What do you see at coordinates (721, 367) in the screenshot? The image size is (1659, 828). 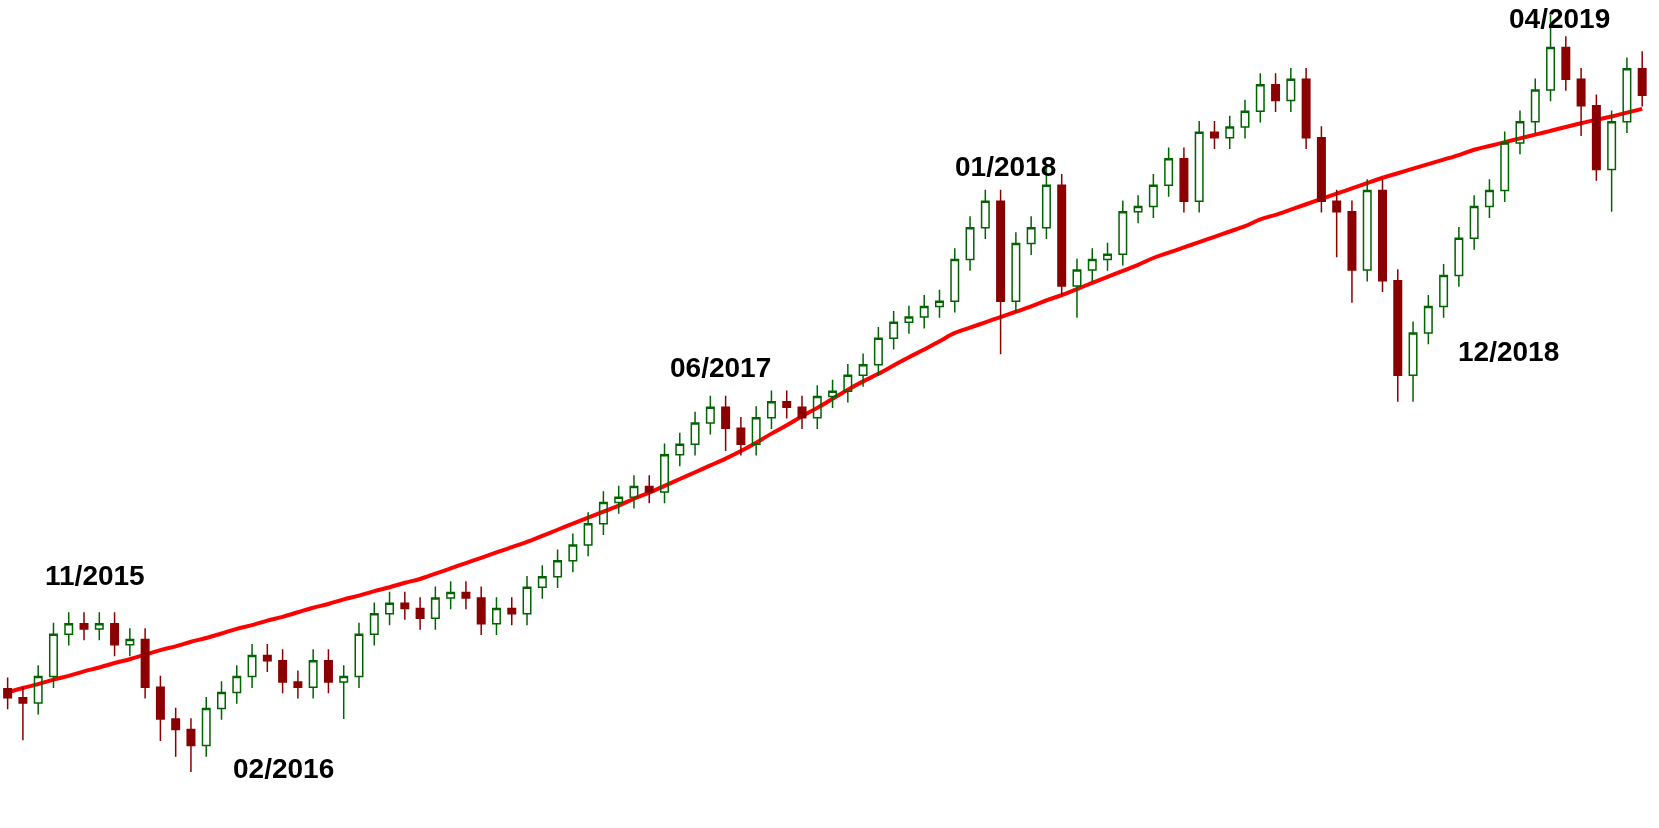 I see `annotation: 06/2017` at bounding box center [721, 367].